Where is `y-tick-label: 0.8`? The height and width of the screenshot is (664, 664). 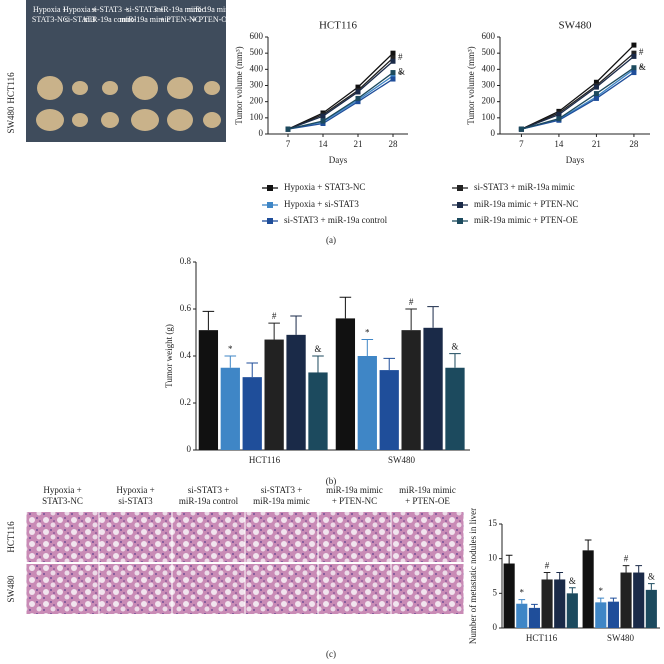 y-tick-label: 0.8 is located at coordinates (186, 261).